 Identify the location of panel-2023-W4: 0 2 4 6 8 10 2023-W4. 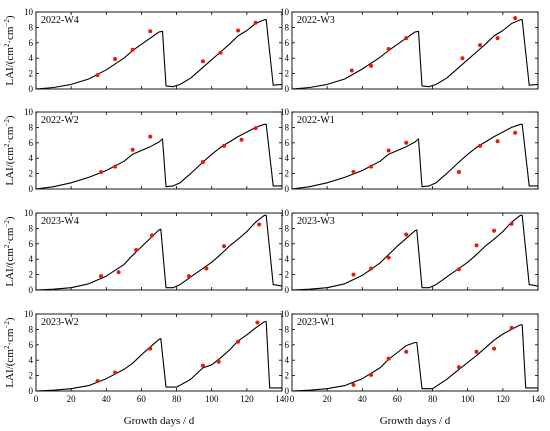
(153, 251).